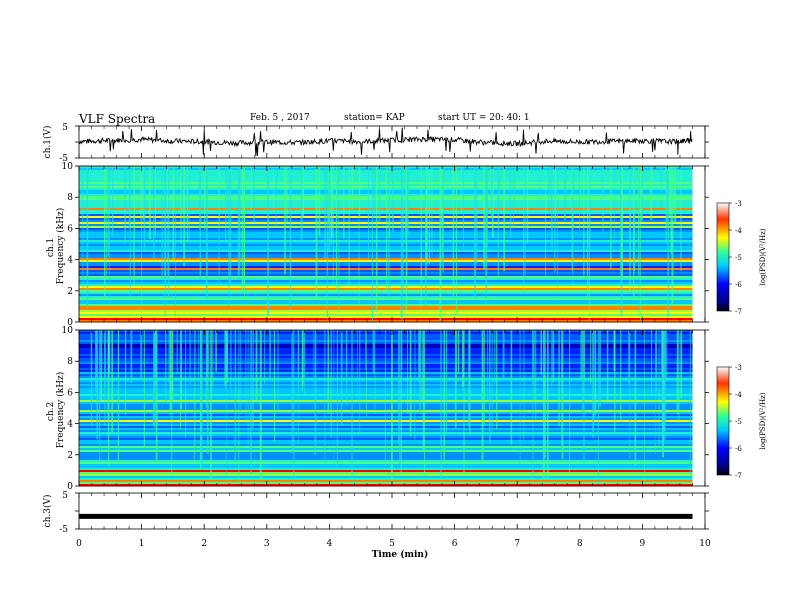 This screenshot has height=612, width=792. I want to click on spec2-ticks-tick-label: 8, so click(70, 362).